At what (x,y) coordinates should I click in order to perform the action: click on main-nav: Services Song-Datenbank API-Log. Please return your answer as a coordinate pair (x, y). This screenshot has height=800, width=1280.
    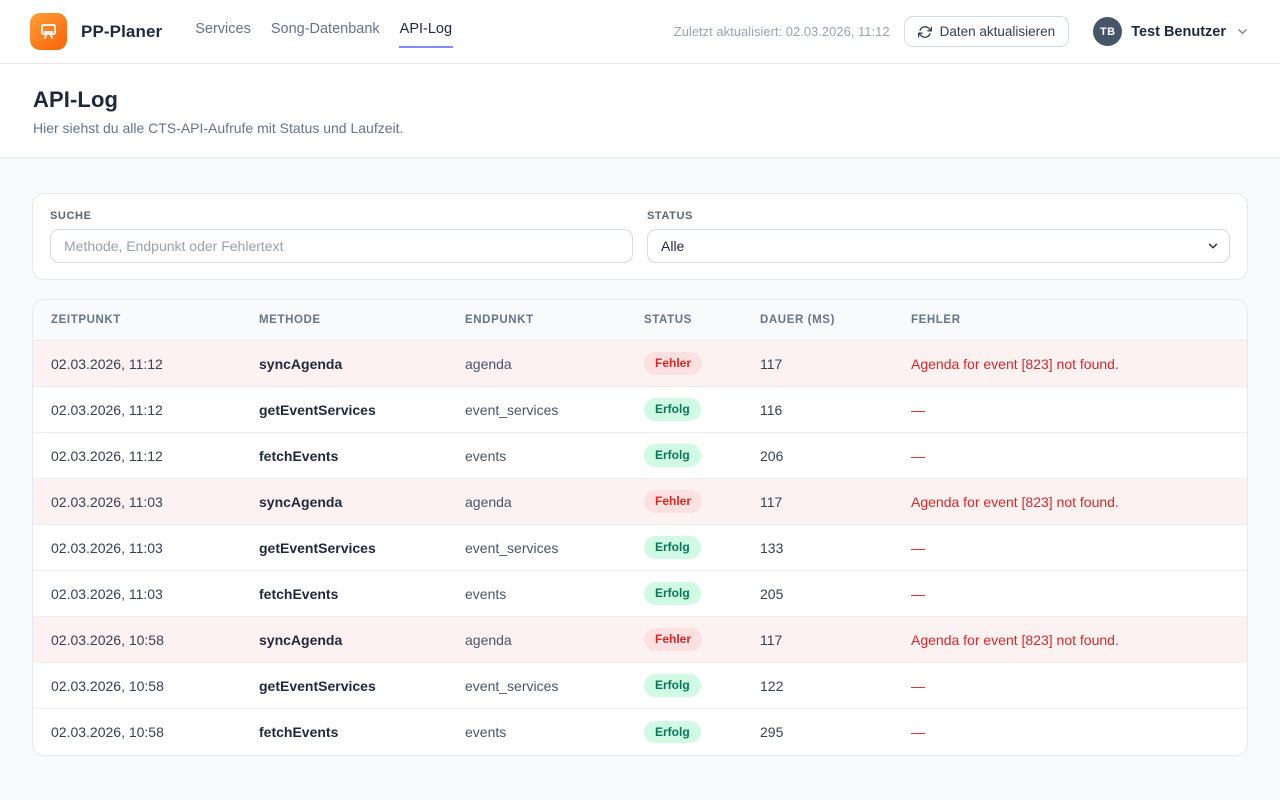
    Looking at the image, I should click on (324, 31).